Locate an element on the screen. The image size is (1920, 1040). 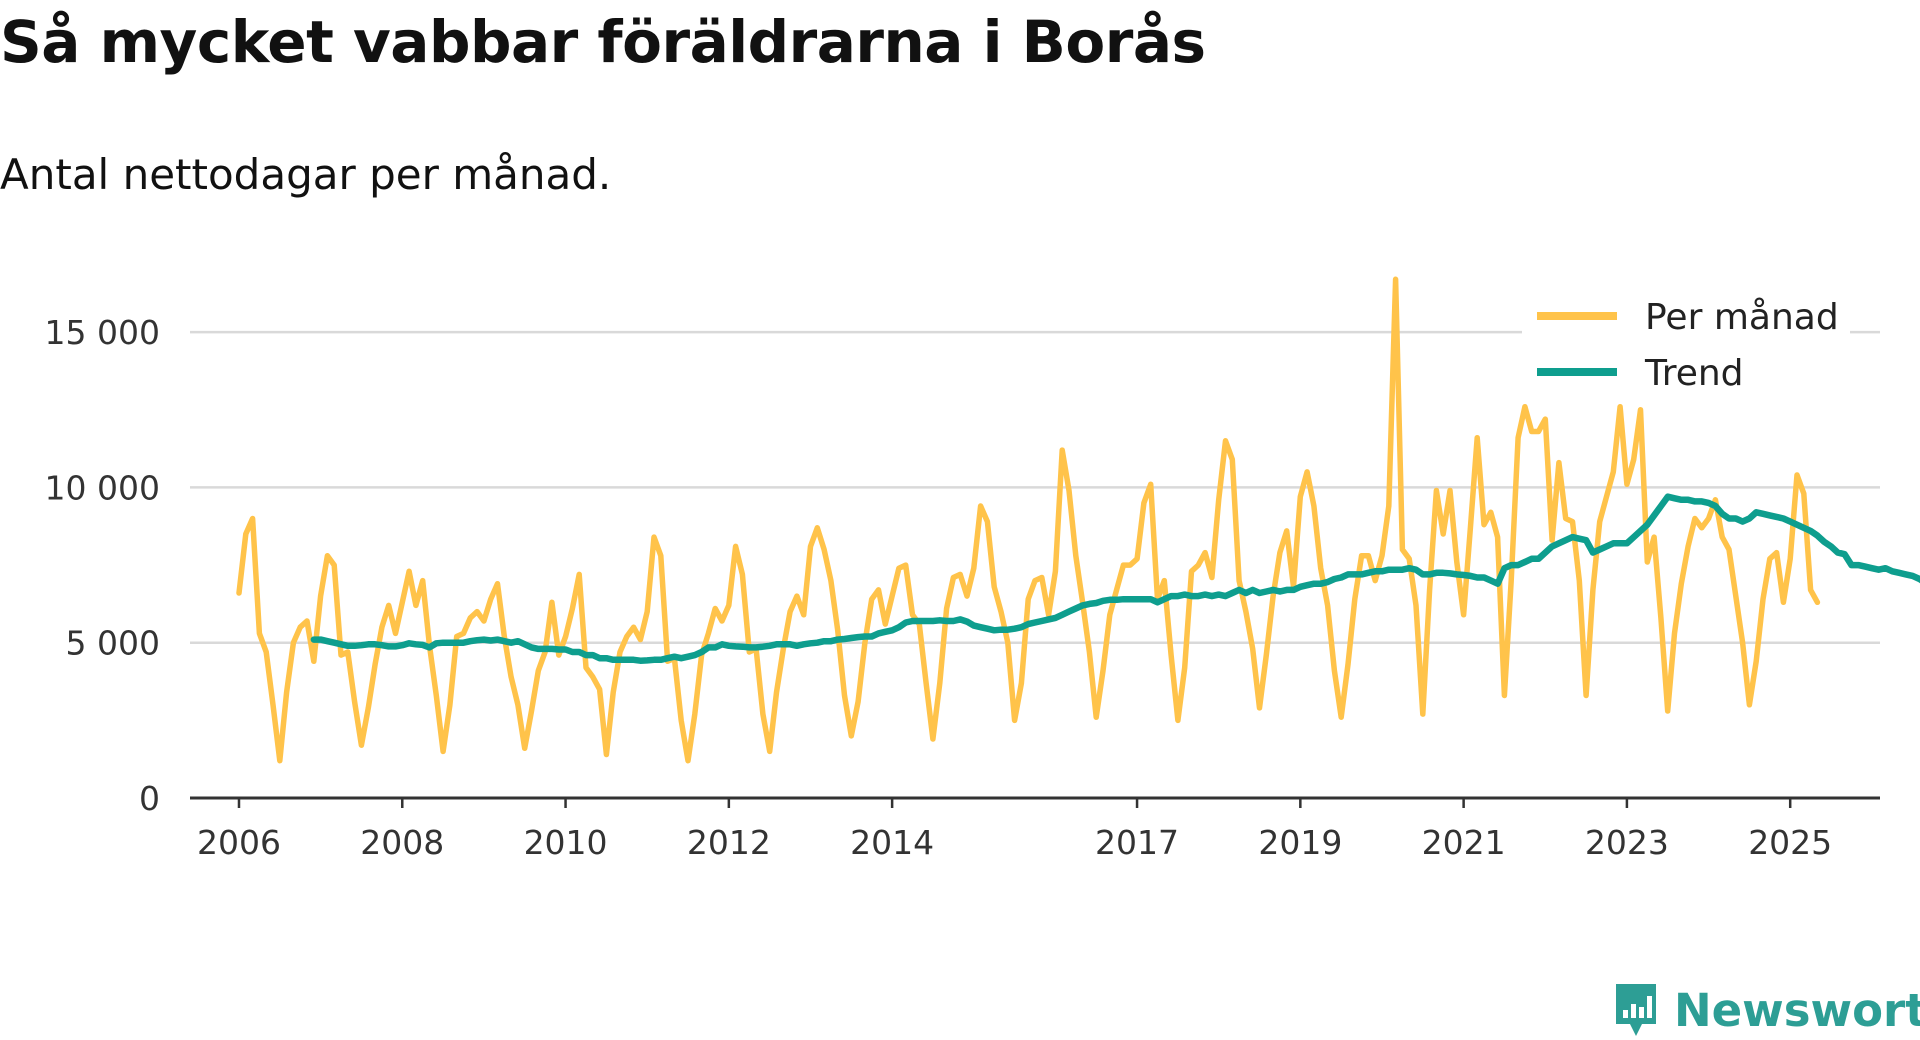
x-axis-tick-labels: 2006 2008 2010 2012 2014 2017 2019 2021 2023 2025 is located at coordinates (1014, 842).